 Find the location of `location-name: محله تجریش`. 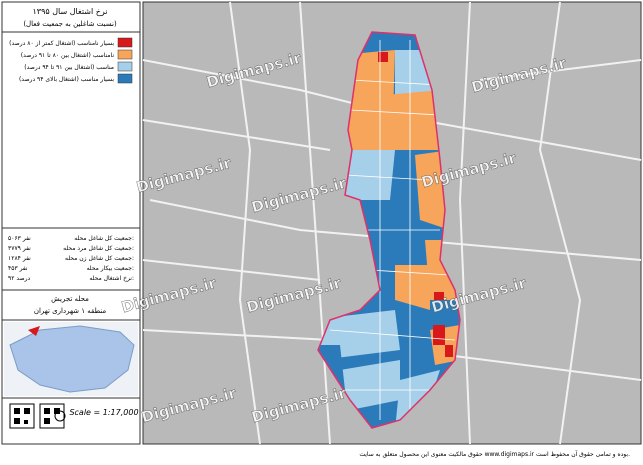

location-name: محله تجریش is located at coordinates (70, 299).